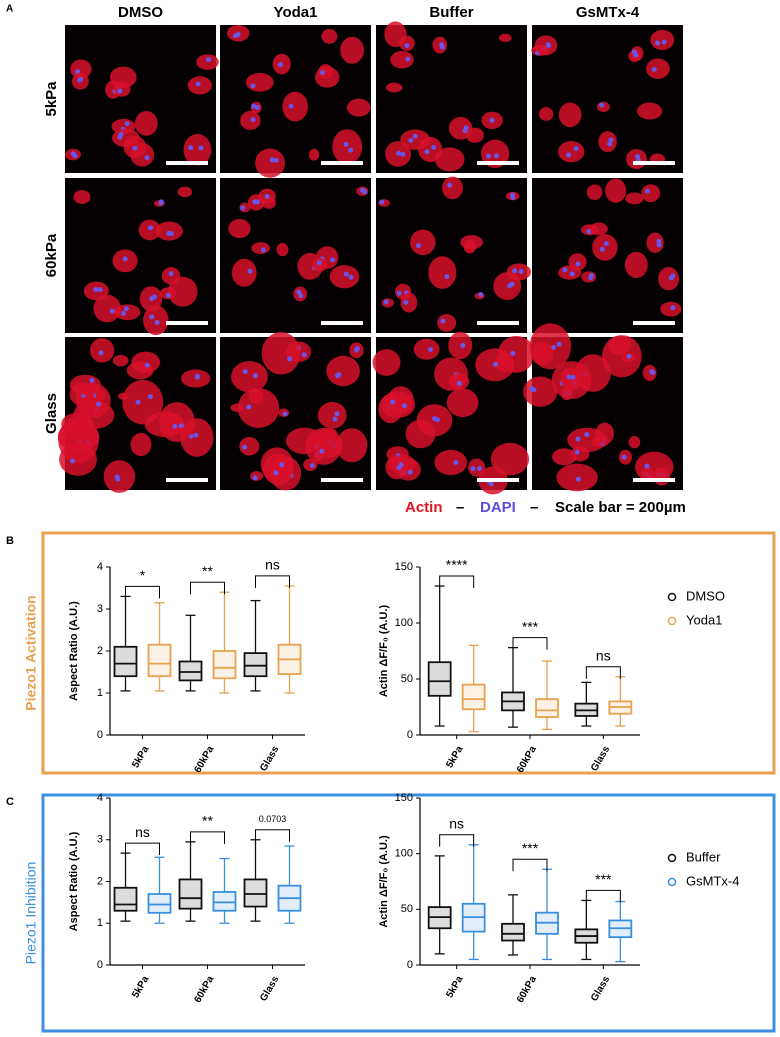 This screenshot has width=780, height=1037. Describe the element at coordinates (672, 621) in the screenshot. I see `legend-marker` at that location.